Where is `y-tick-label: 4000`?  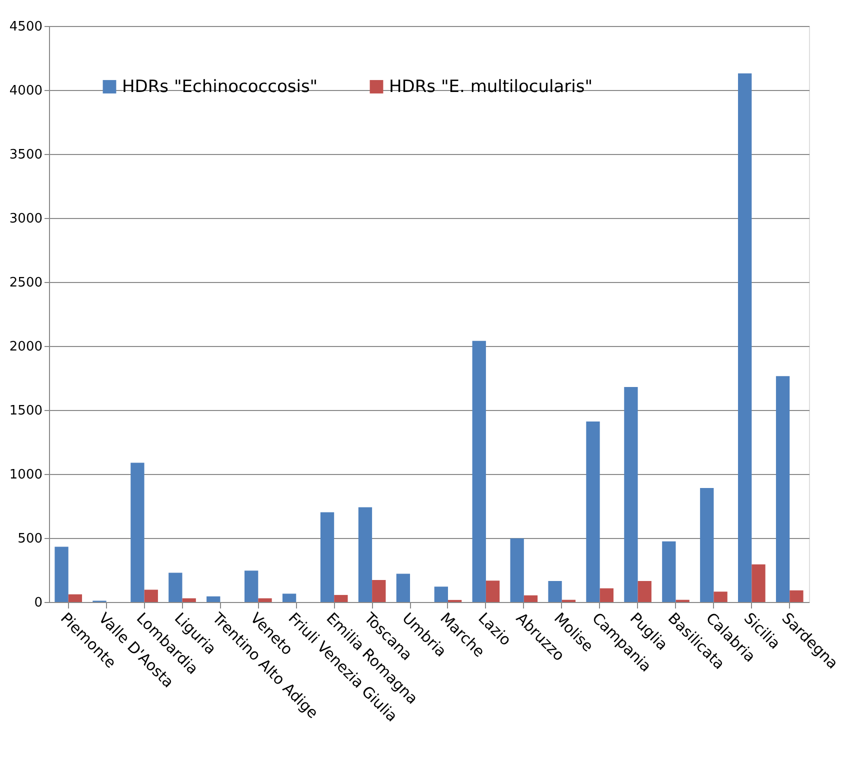
y-tick-label: 4000 is located at coordinates (25, 91).